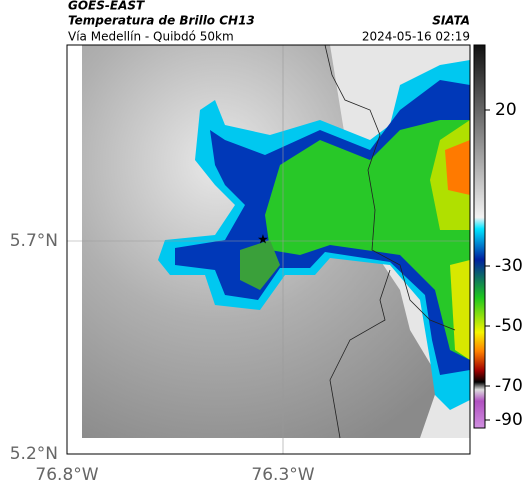  Describe the element at coordinates (509, 266) in the screenshot. I see `colorbar-tick-label: -30` at that location.